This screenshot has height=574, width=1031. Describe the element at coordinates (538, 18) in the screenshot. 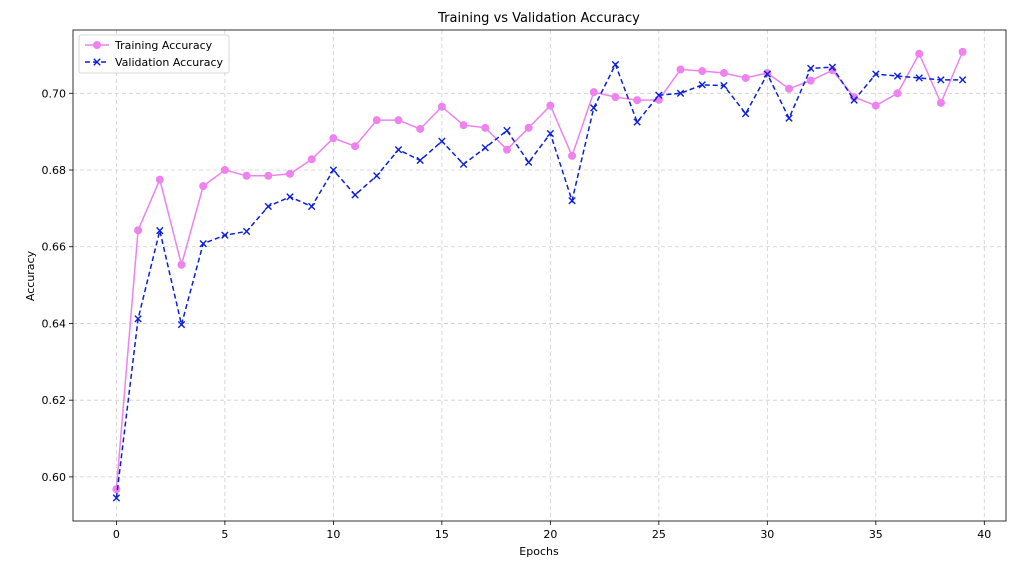

I see `chart-title: Training vs Validation Accuracy` at that location.